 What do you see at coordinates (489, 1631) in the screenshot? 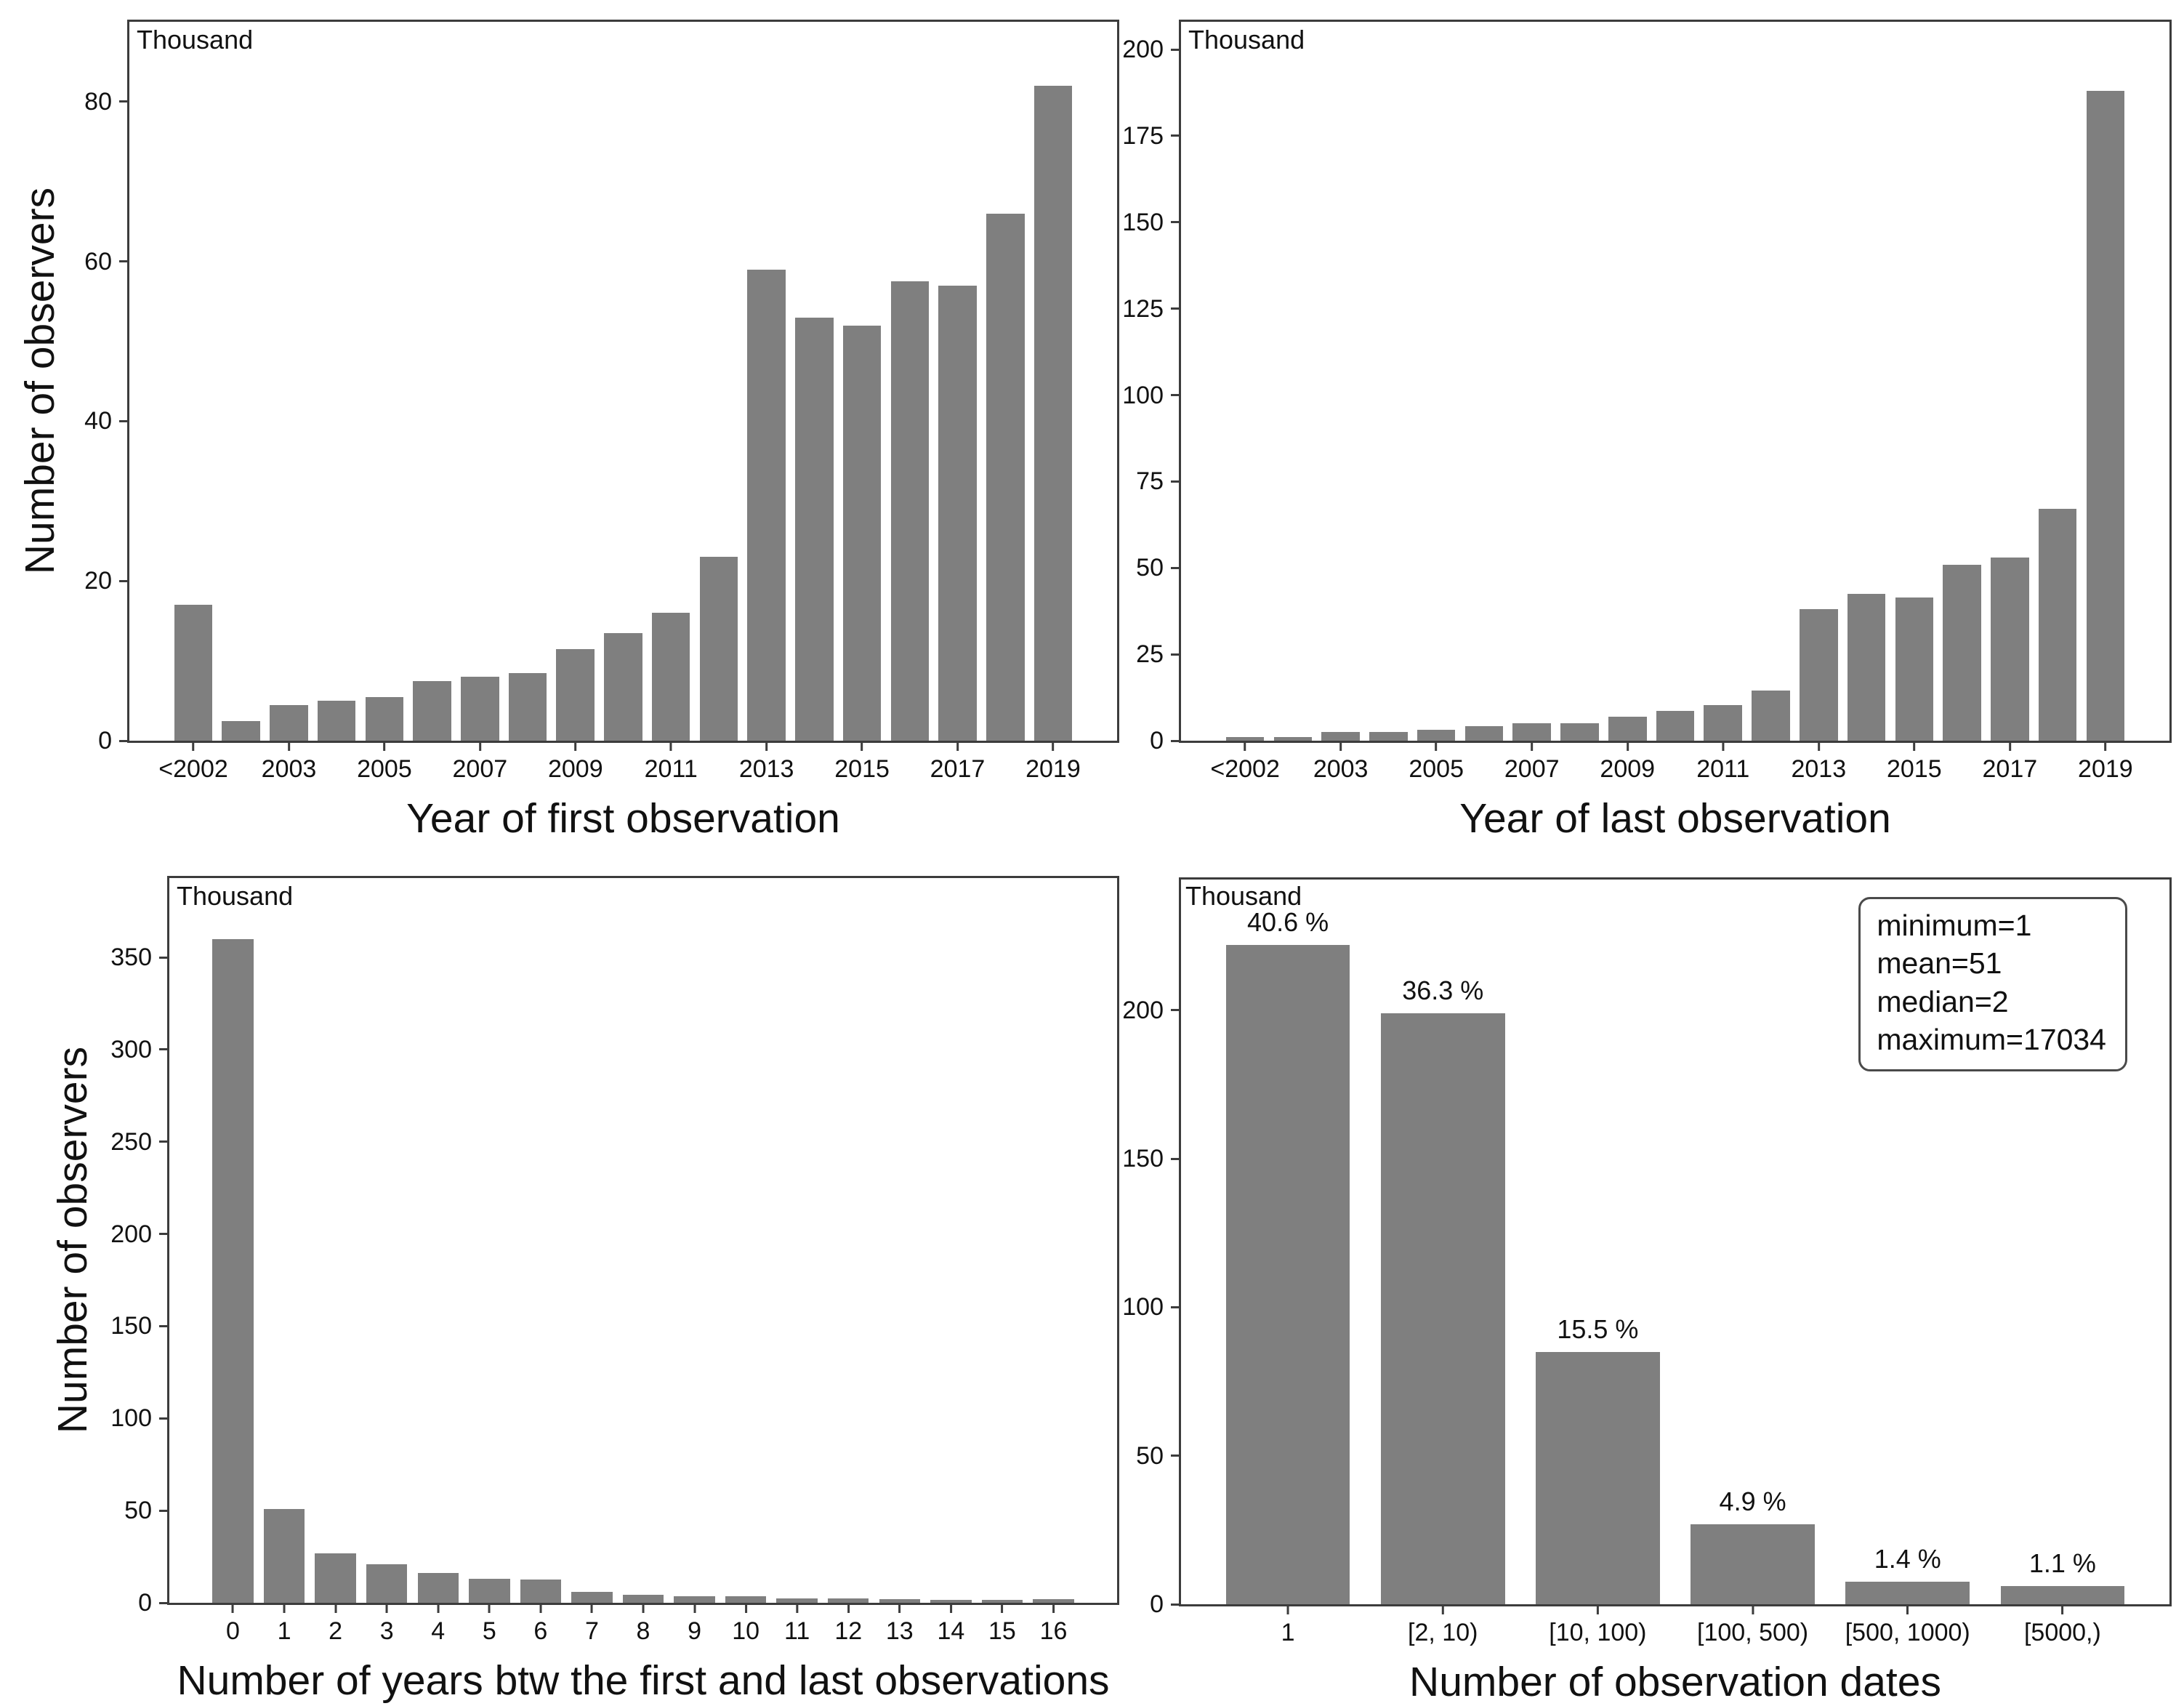
I see `x-tick-label: 5` at bounding box center [489, 1631].